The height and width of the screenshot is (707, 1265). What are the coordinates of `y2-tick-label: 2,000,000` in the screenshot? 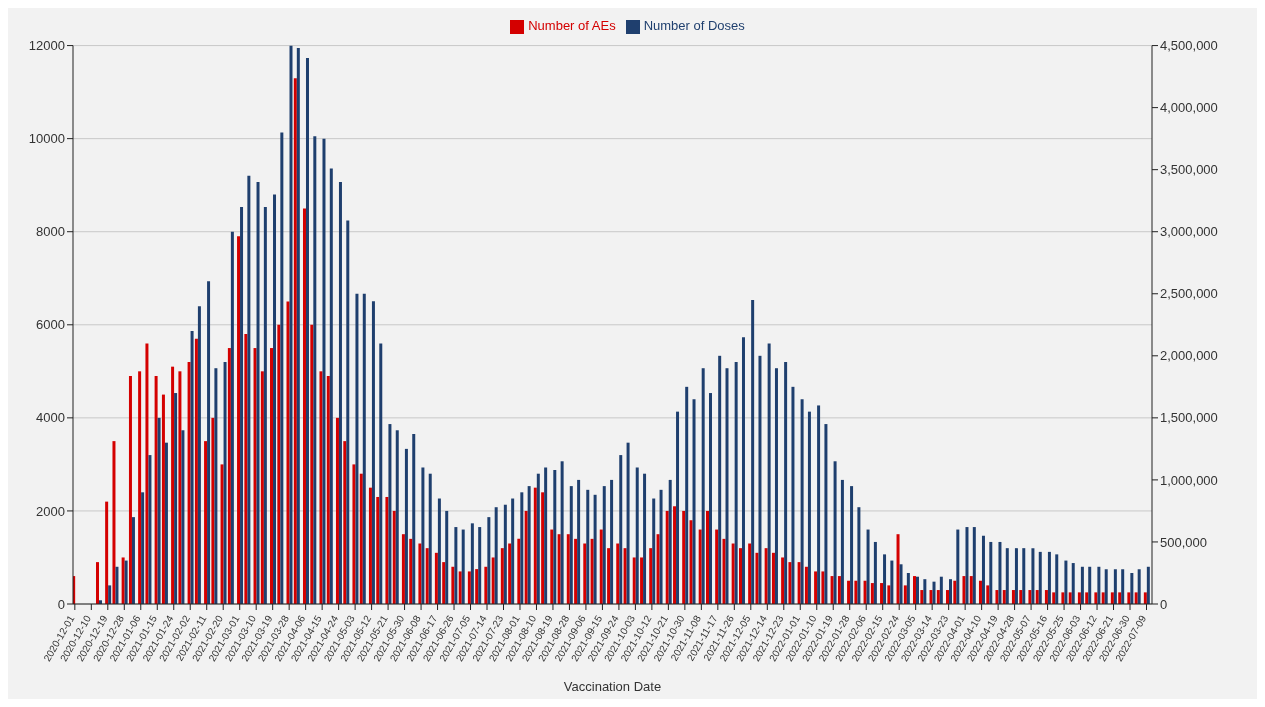 It's located at (1189, 356).